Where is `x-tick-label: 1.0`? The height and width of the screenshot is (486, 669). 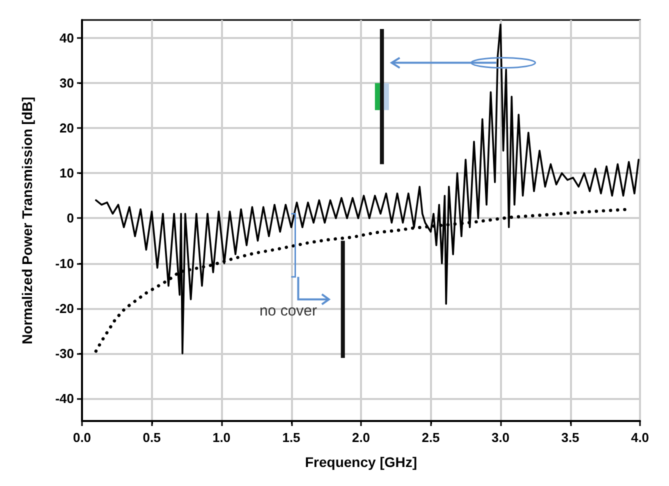 x-tick-label: 1.0 is located at coordinates (221, 437).